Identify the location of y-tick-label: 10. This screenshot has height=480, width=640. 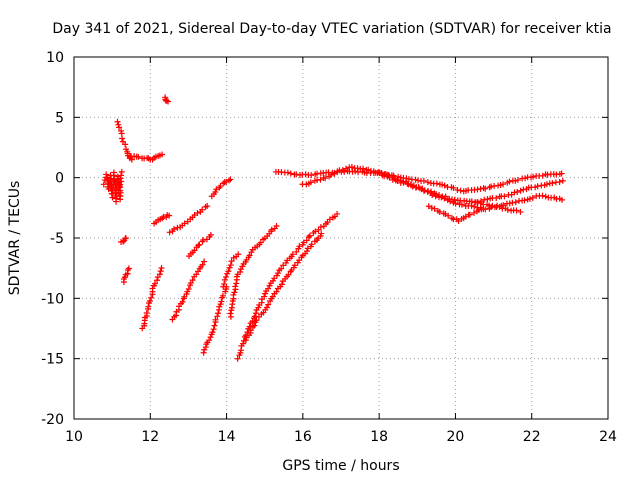
(55, 58).